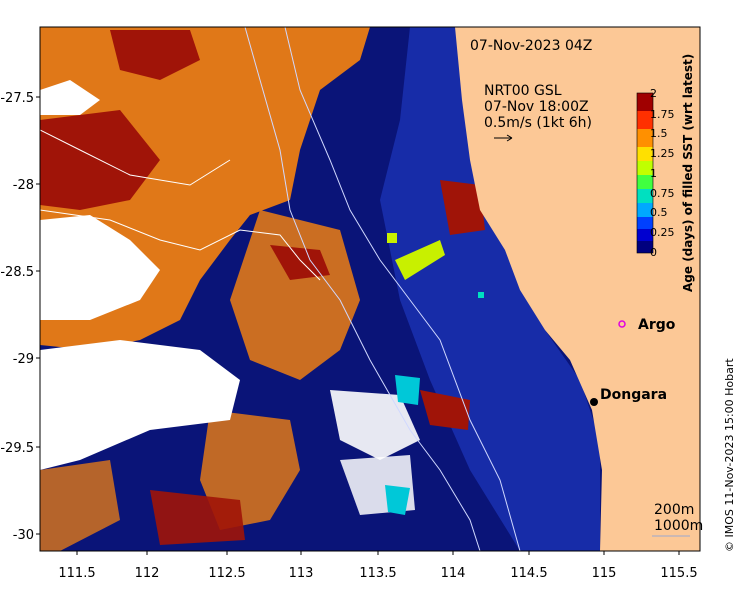  I want to click on y-tick-label: -30, so click(23, 535).